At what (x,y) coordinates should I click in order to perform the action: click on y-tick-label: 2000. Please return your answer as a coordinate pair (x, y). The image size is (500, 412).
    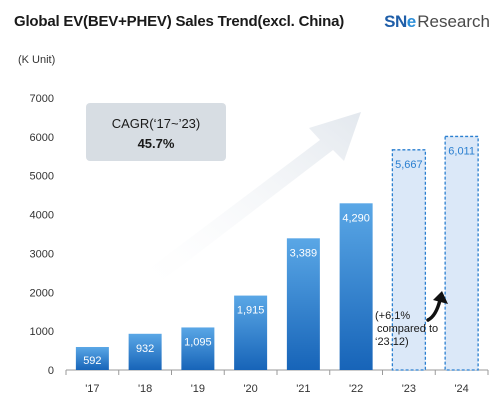
    Looking at the image, I should click on (42, 293).